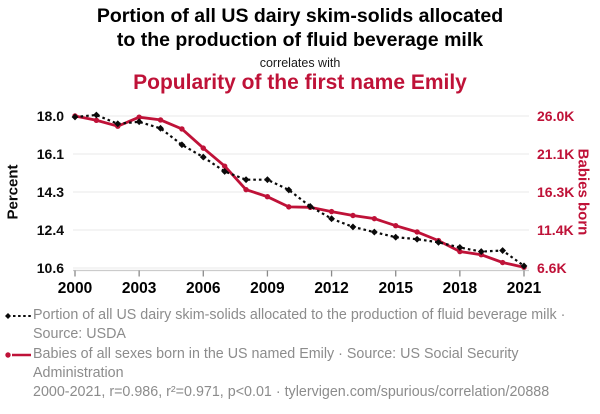 This screenshot has height=414, width=600. Describe the element at coordinates (556, 192) in the screenshot. I see `y-right-tick-label: 16.3K` at that location.